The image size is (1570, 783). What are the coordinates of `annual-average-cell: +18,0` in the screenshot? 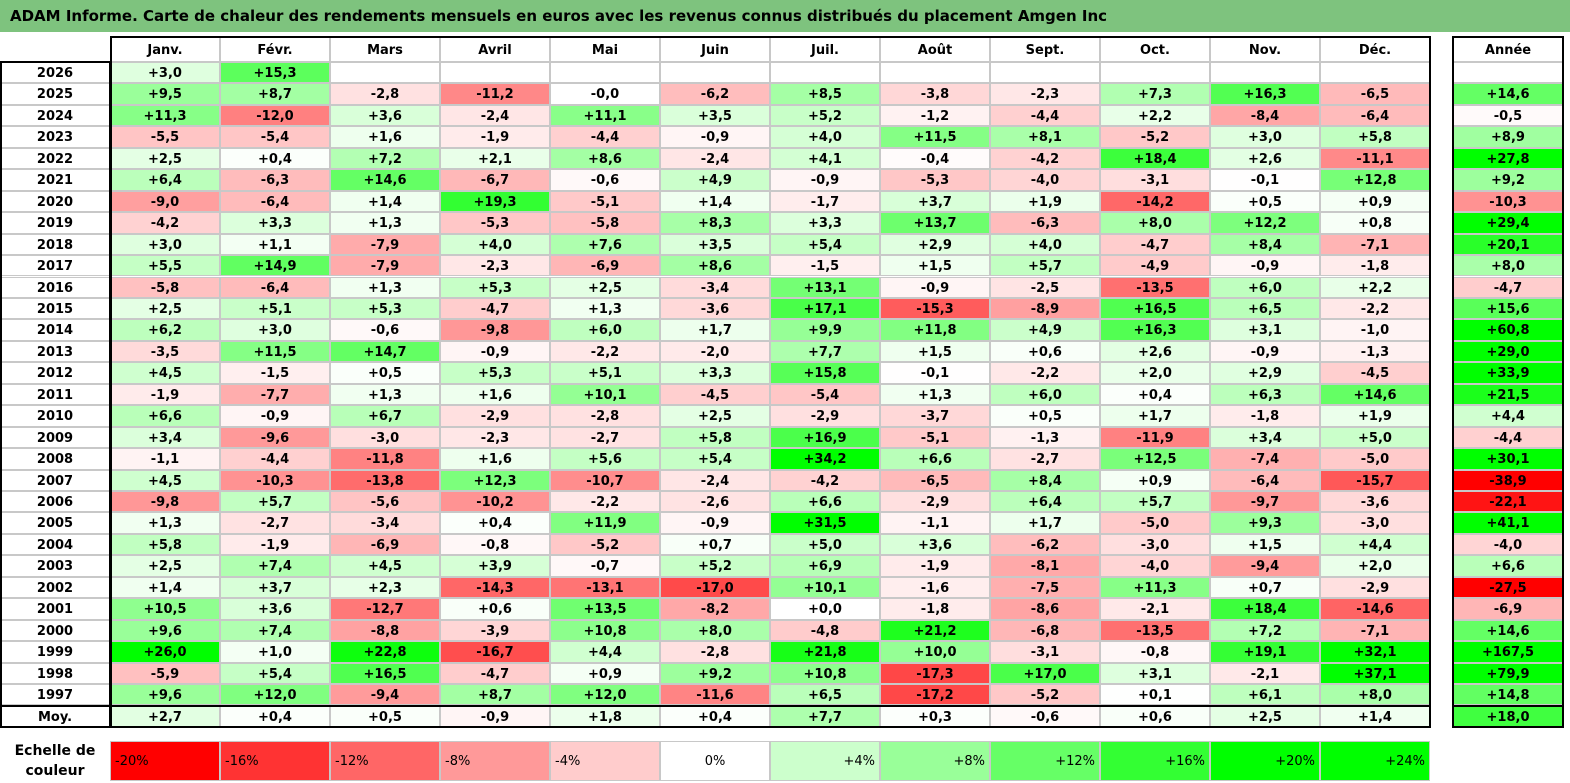 It's located at (1508, 716).